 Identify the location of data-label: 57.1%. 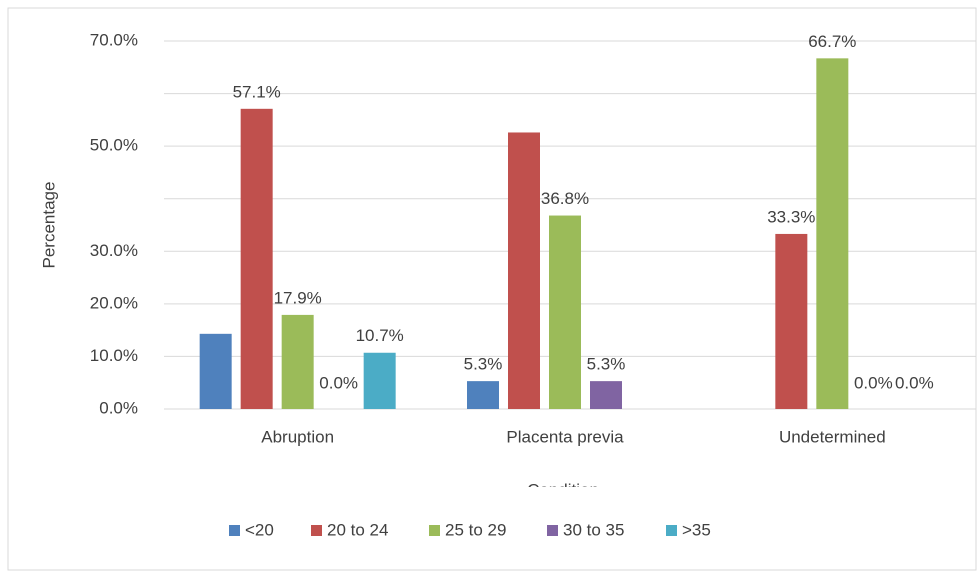
(257, 91).